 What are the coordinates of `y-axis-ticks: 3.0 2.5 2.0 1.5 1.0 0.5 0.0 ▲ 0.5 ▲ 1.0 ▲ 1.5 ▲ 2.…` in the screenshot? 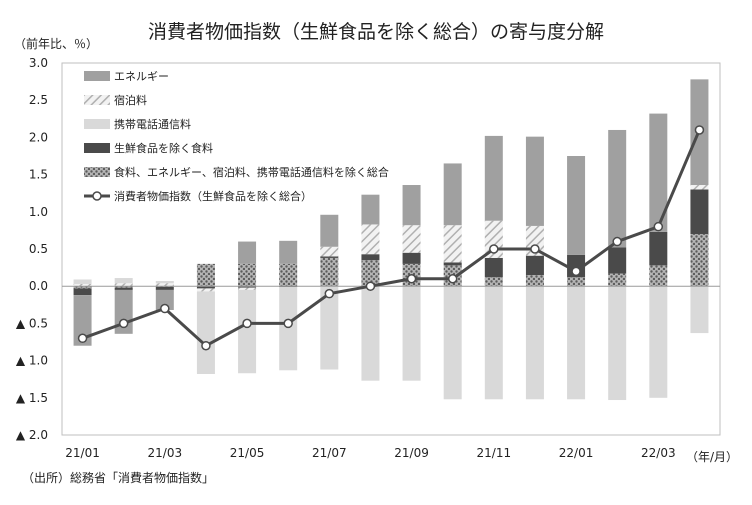 It's located at (32, 249).